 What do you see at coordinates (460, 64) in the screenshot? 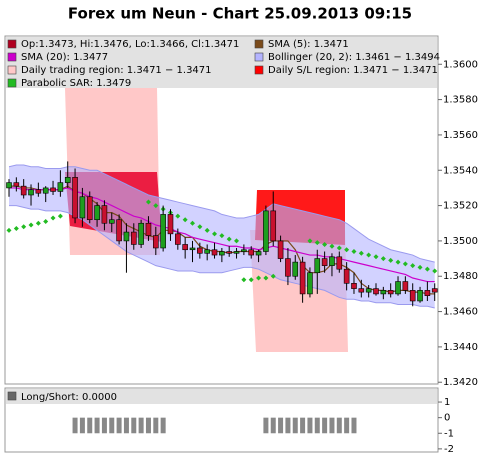
I see `y-tick-label: 1.3600` at bounding box center [460, 64].